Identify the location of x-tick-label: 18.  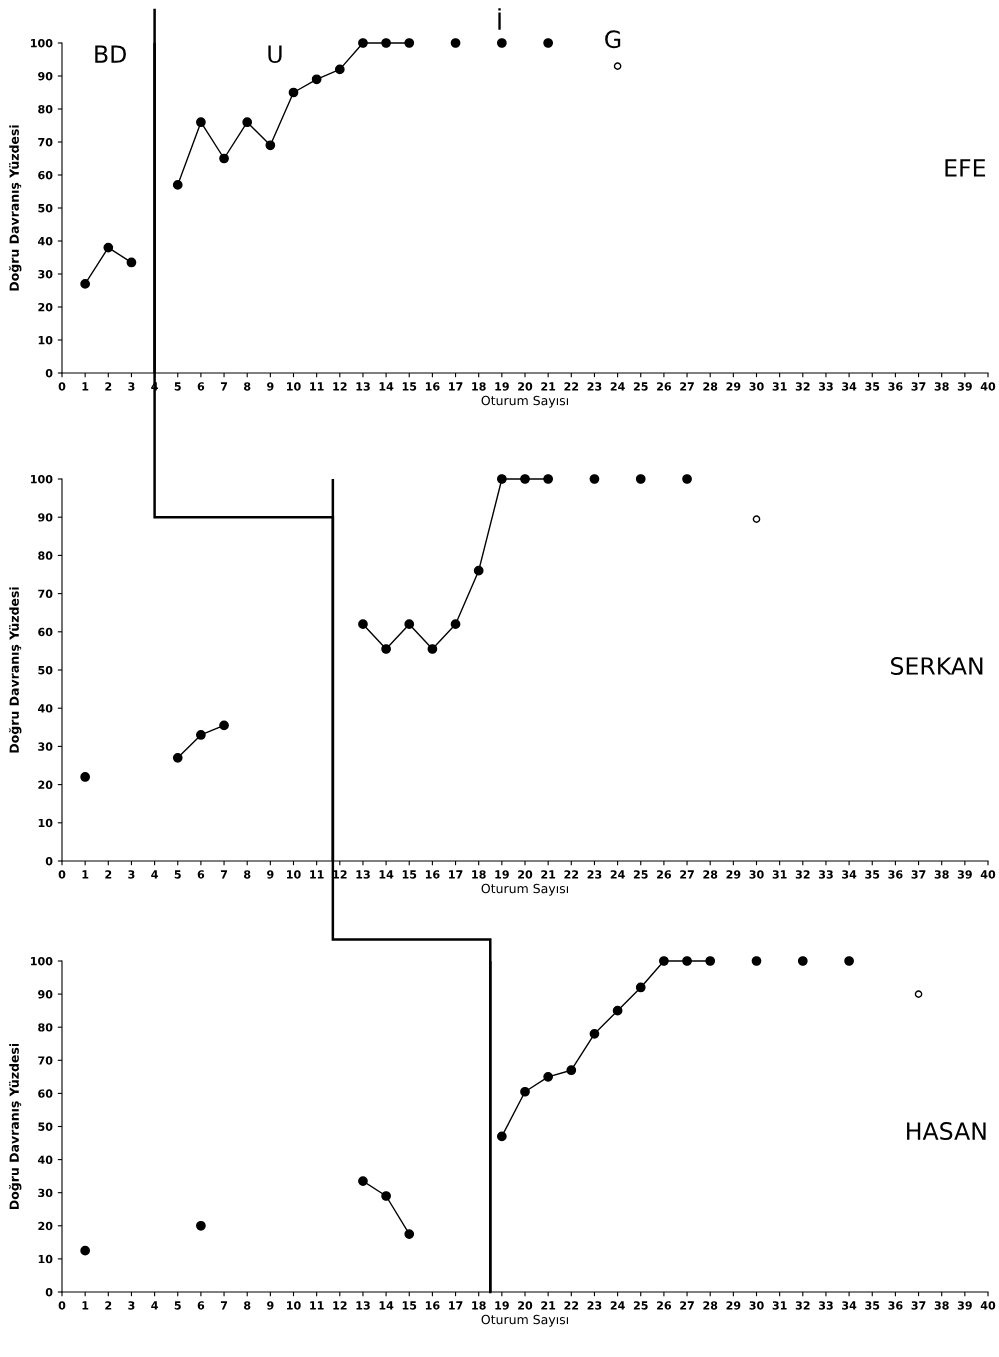
(479, 874).